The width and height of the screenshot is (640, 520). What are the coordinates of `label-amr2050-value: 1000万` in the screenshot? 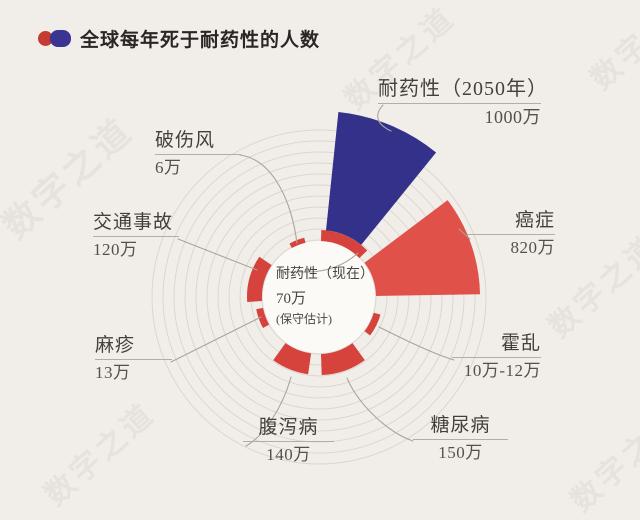 It's located at (512, 117).